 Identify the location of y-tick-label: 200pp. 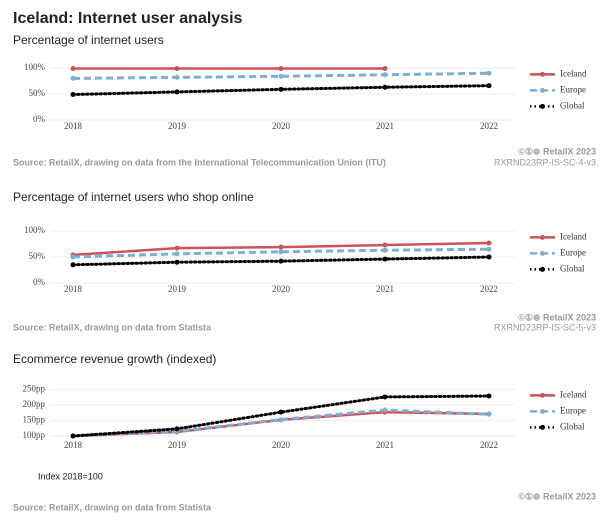
(34, 404).